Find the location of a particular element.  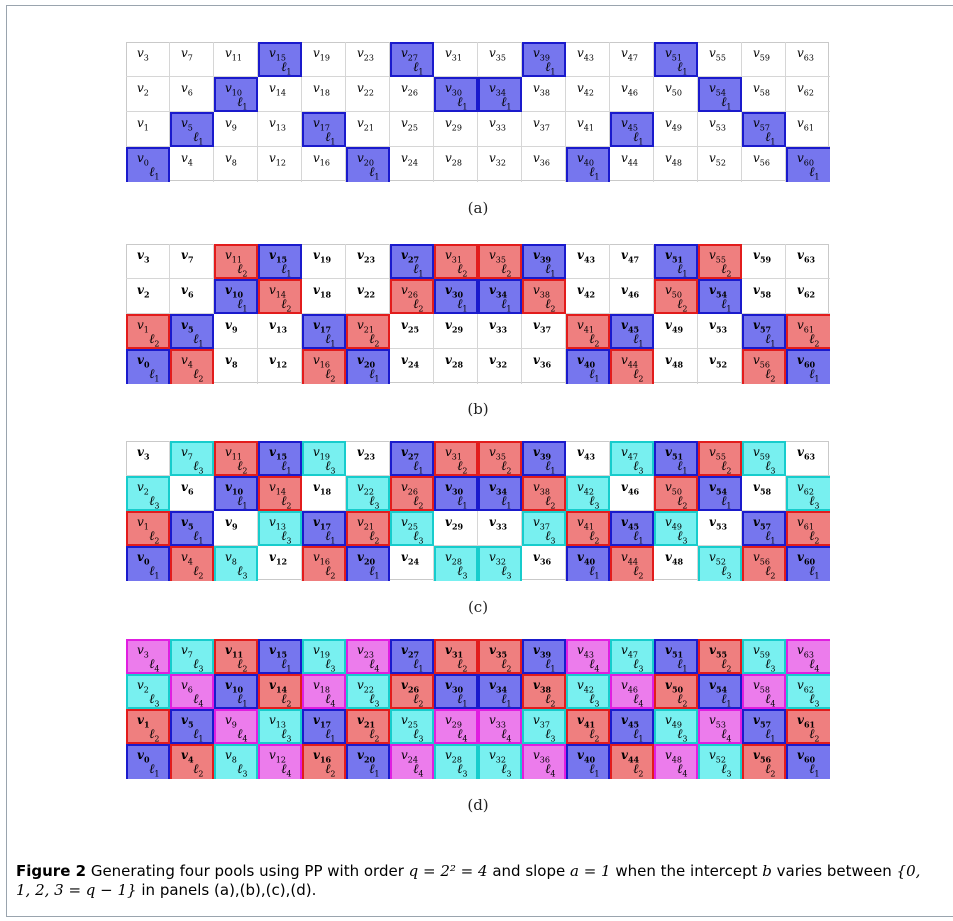

grid-cell-v48: v48 ℓ4 is located at coordinates (676, 761).